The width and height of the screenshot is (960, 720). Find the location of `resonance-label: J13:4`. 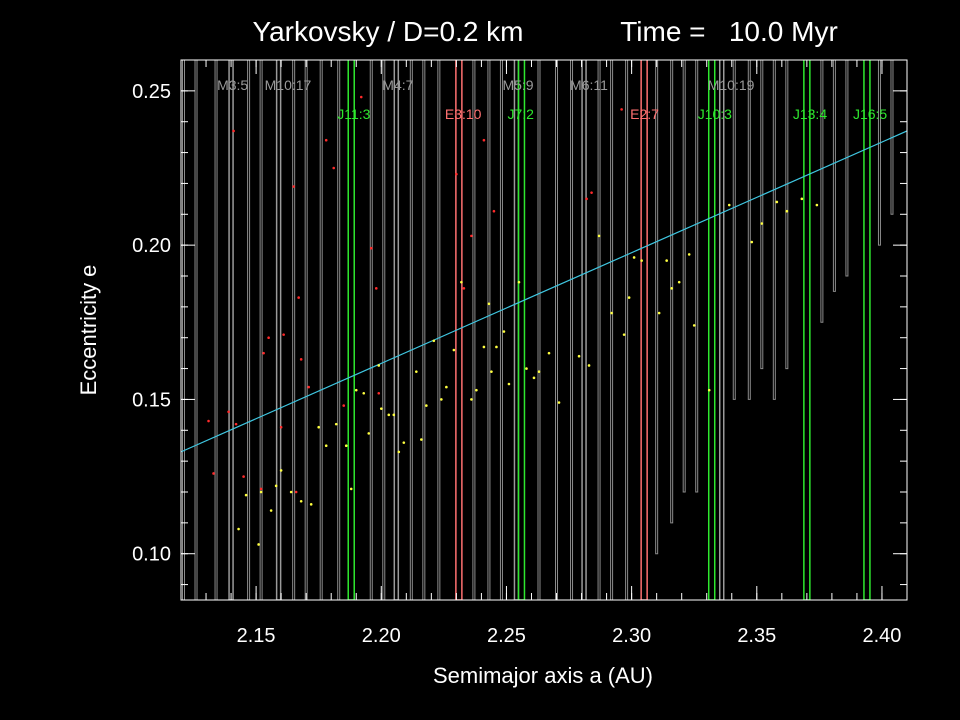

resonance-label: J13:4 is located at coordinates (810, 114).